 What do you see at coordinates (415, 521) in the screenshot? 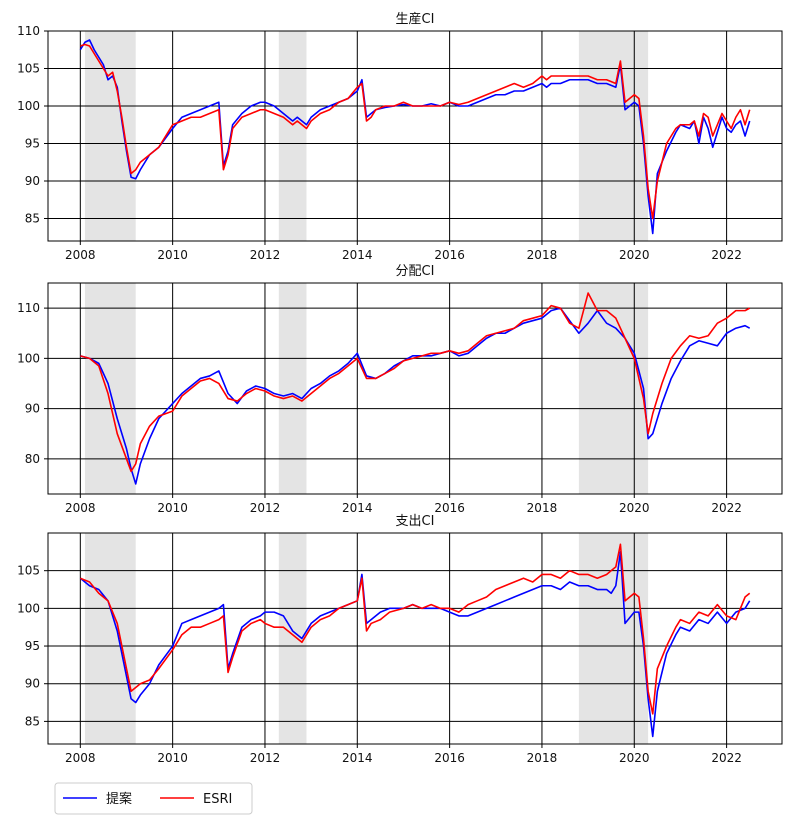
I see `chart-title: 支出CI` at bounding box center [415, 521].